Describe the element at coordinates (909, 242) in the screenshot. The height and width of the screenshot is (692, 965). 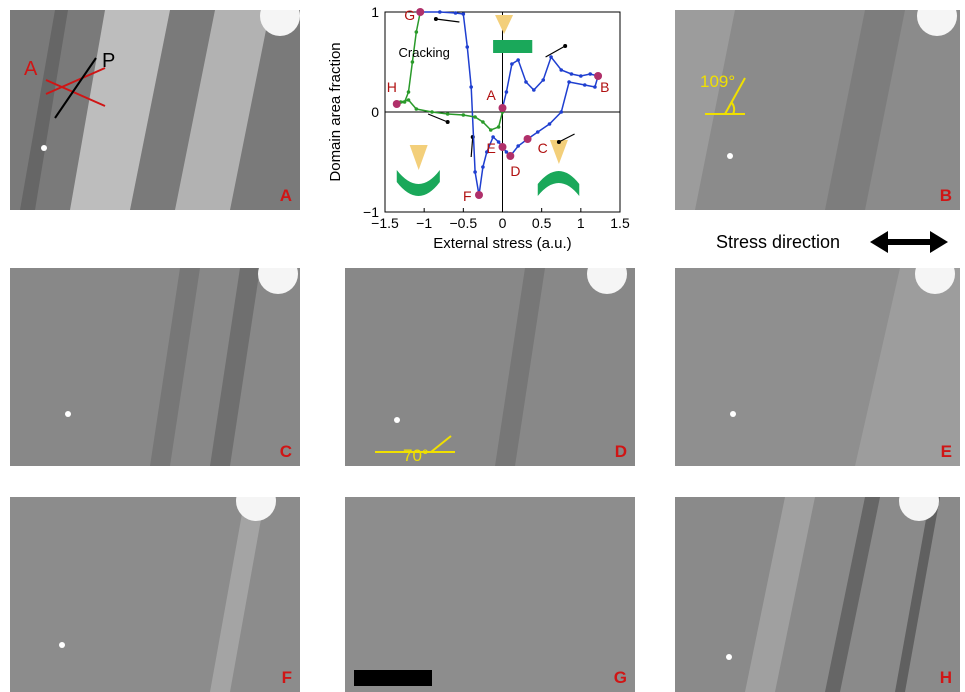
I see `double-arrow-icon` at that location.